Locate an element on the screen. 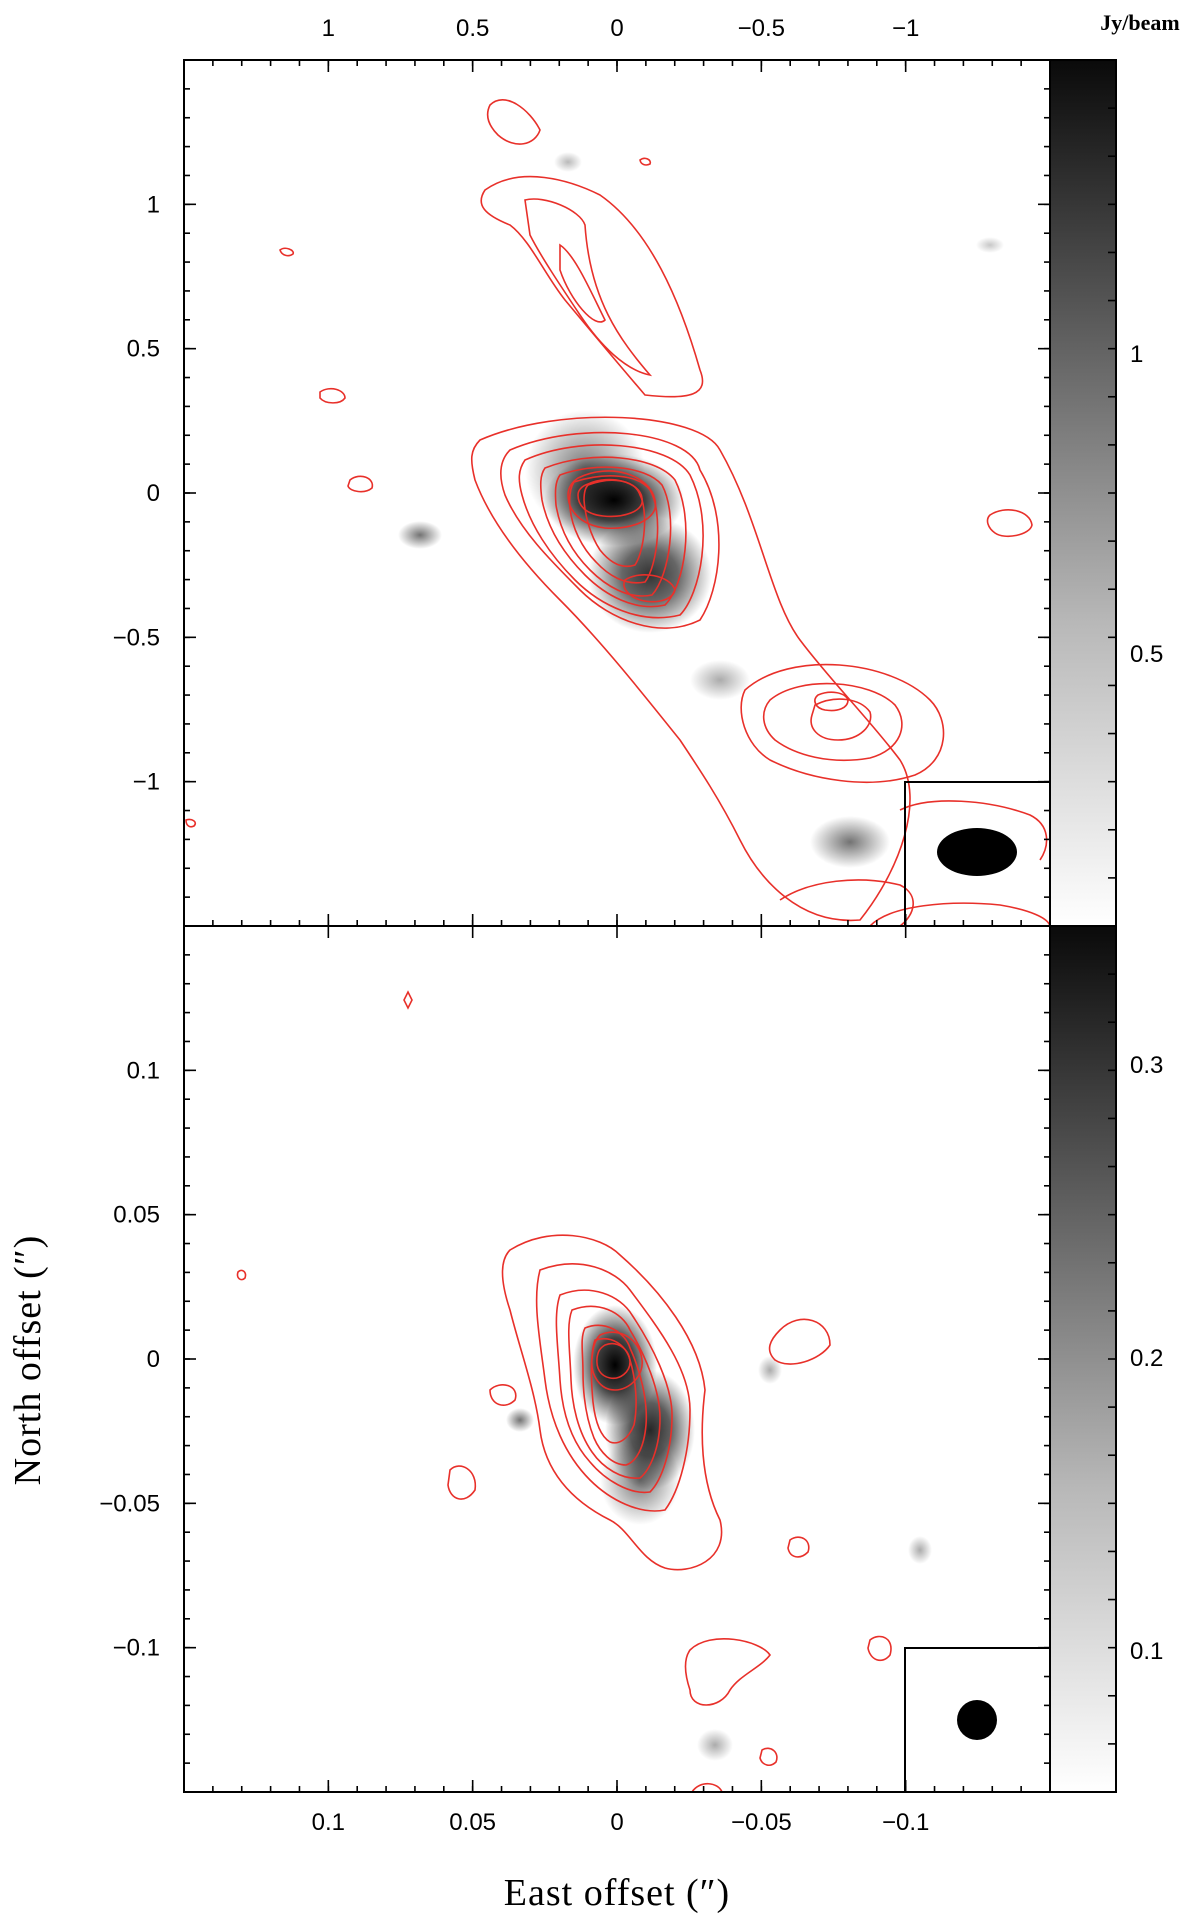 This screenshot has height=1924, width=1200. colorbar-unit-label: Jy/beam is located at coordinates (1139, 22).